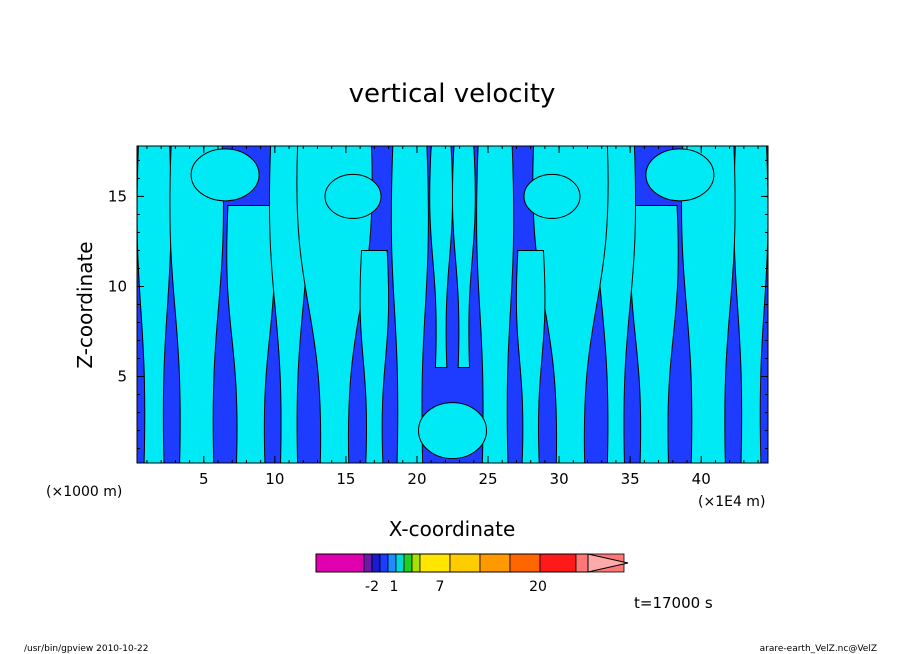 This screenshot has width=904, height=654. I want to click on chart-title: vertical velocity, so click(452, 94).